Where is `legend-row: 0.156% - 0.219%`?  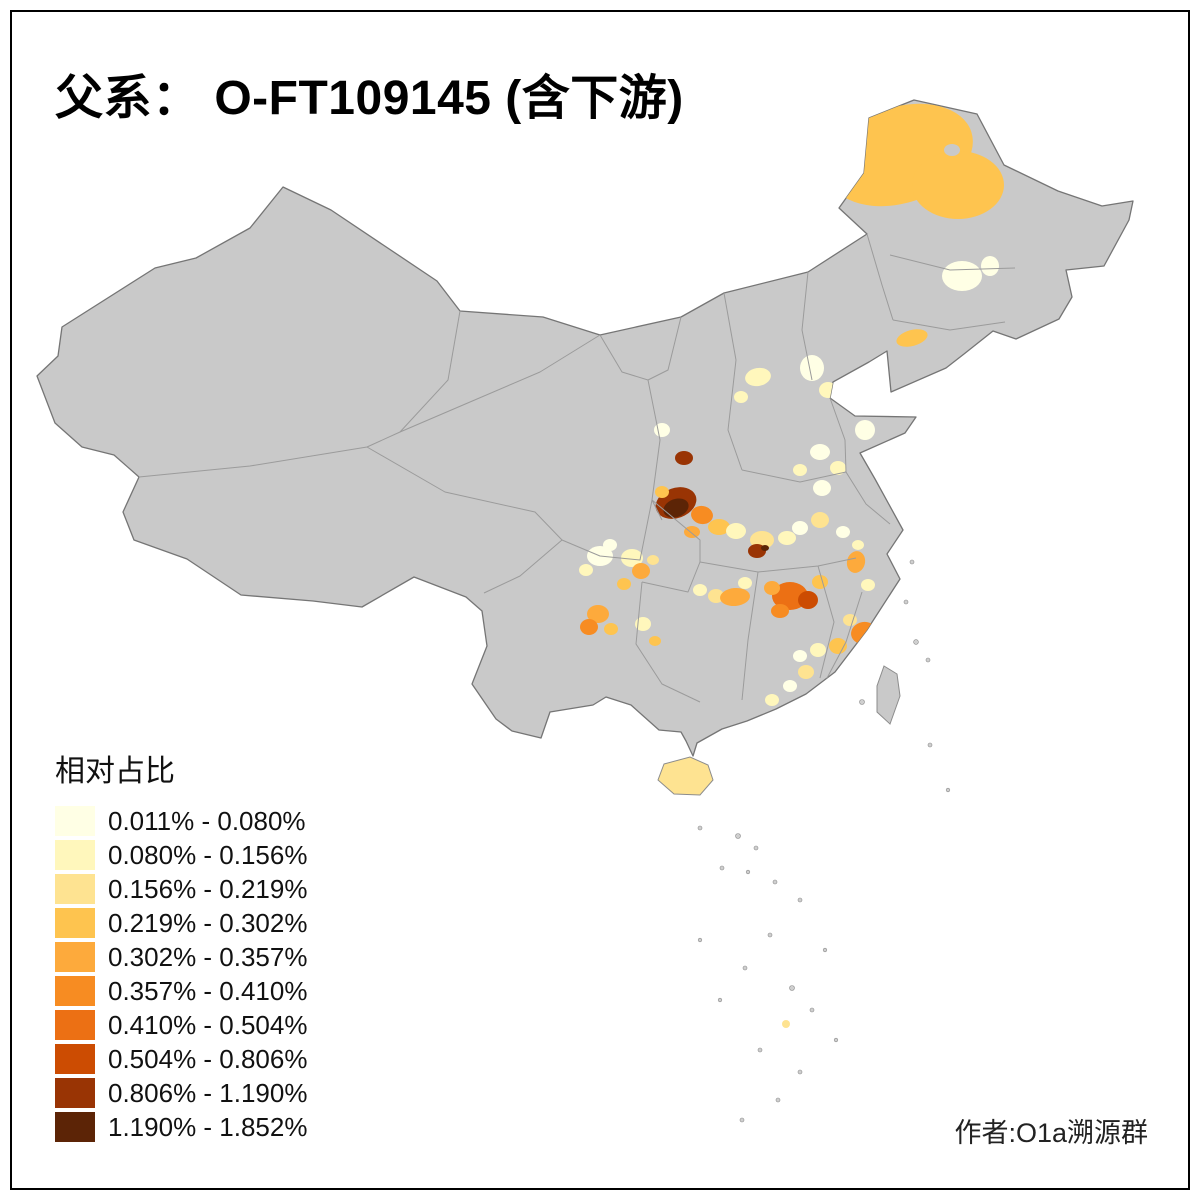
legend-row: 0.156% - 0.219% is located at coordinates (181, 889).